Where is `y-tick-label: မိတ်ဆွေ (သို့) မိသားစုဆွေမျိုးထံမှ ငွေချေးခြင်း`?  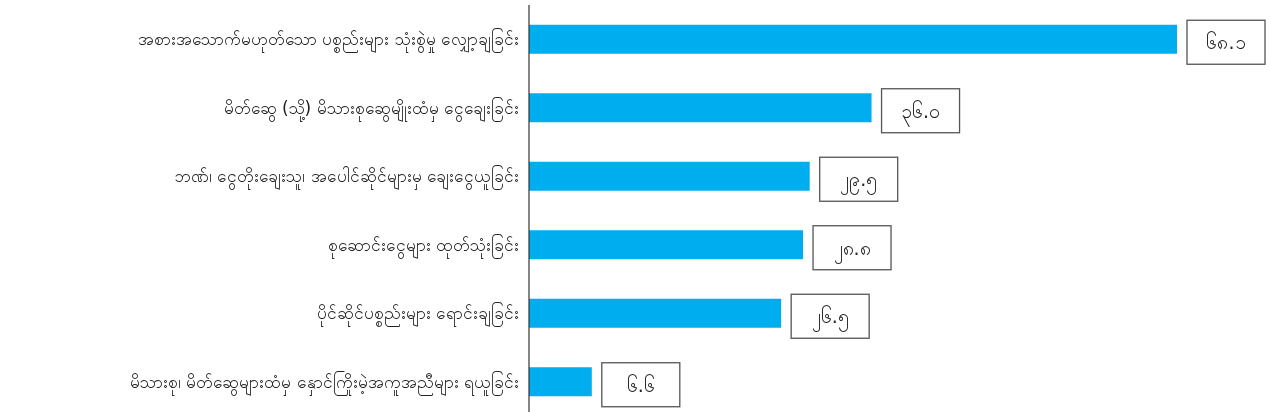
y-tick-label: မိတ်ဆွေ (သို့) မိသားစုဆွေမျိုးထံမှ ငွေချေးခြင်း is located at coordinates (371, 109).